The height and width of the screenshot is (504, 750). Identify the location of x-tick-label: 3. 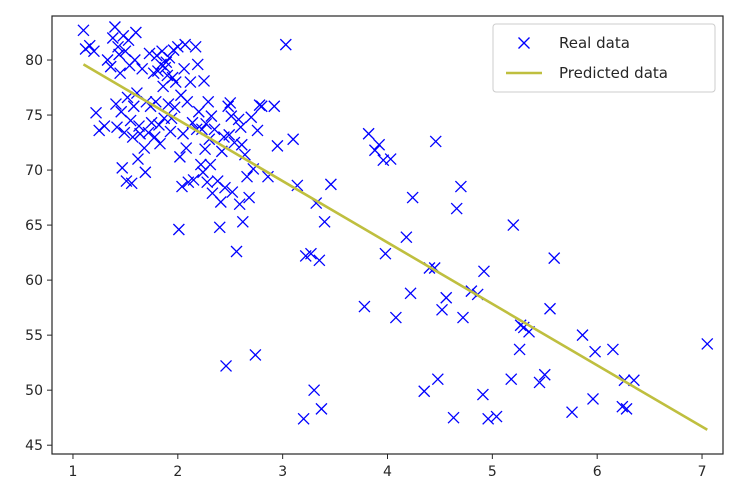
(282, 472).